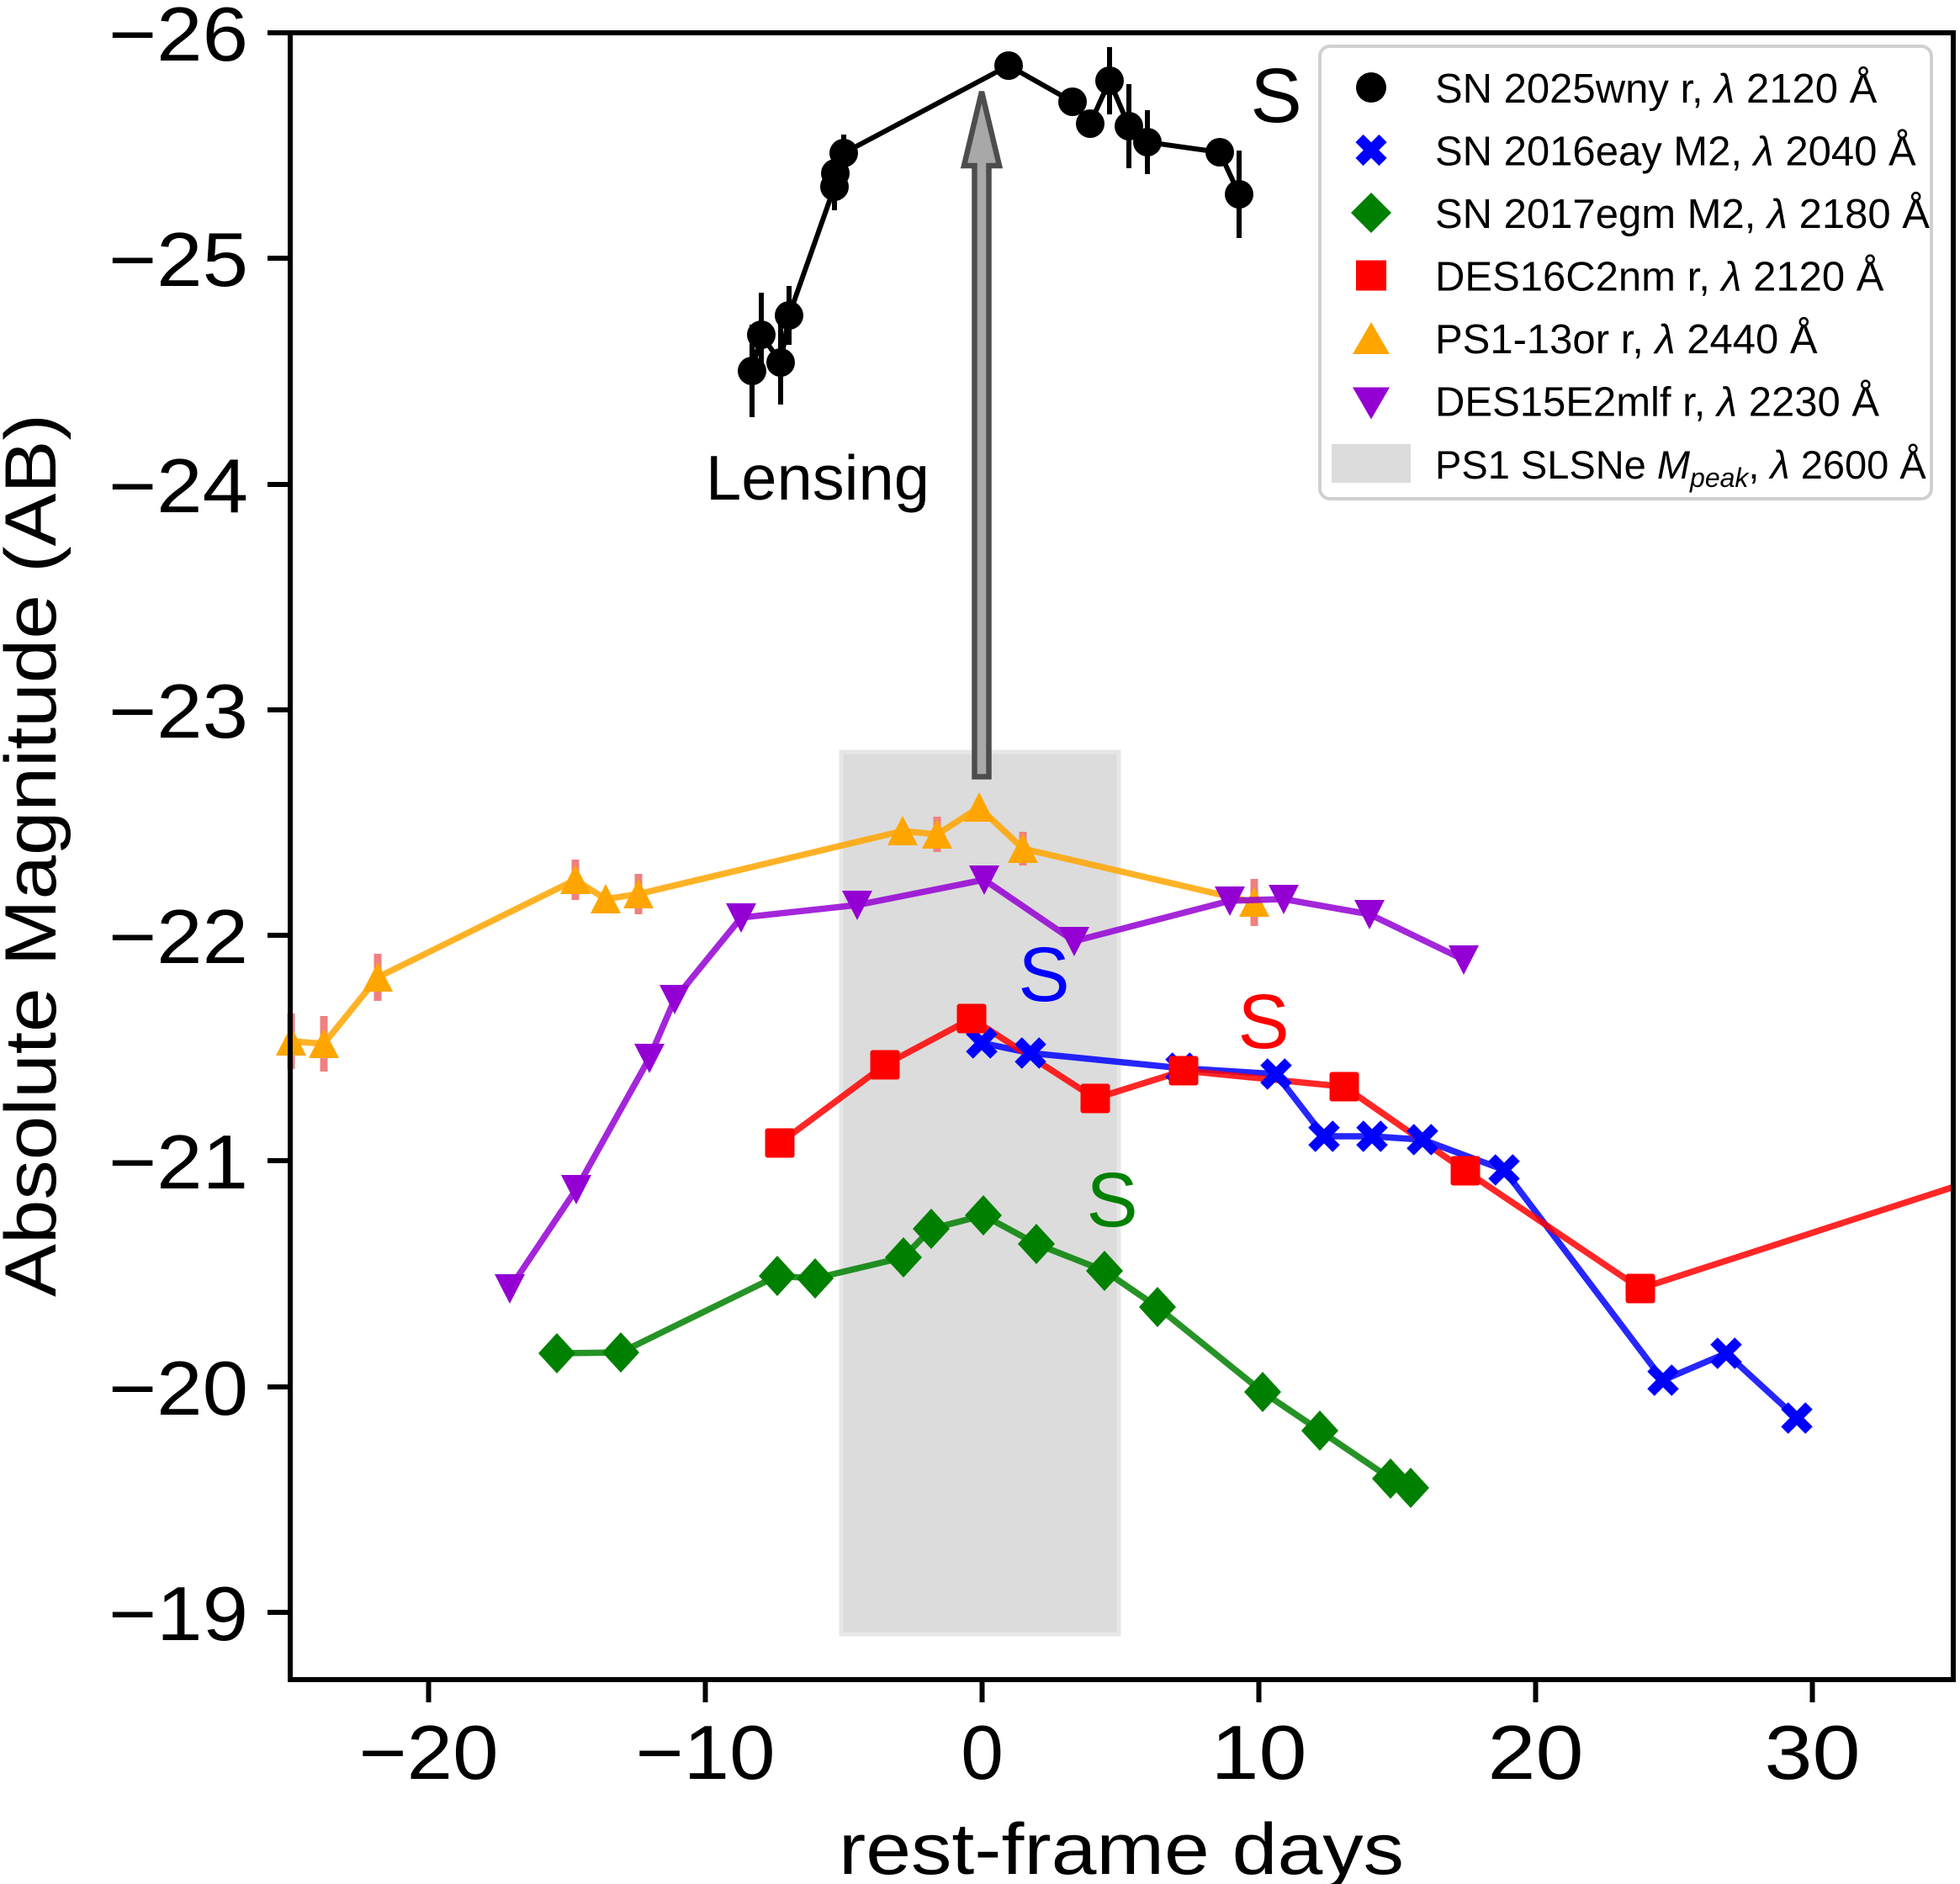 The height and width of the screenshot is (1884, 1960). I want to click on svg-text: 10, so click(1259, 1753).